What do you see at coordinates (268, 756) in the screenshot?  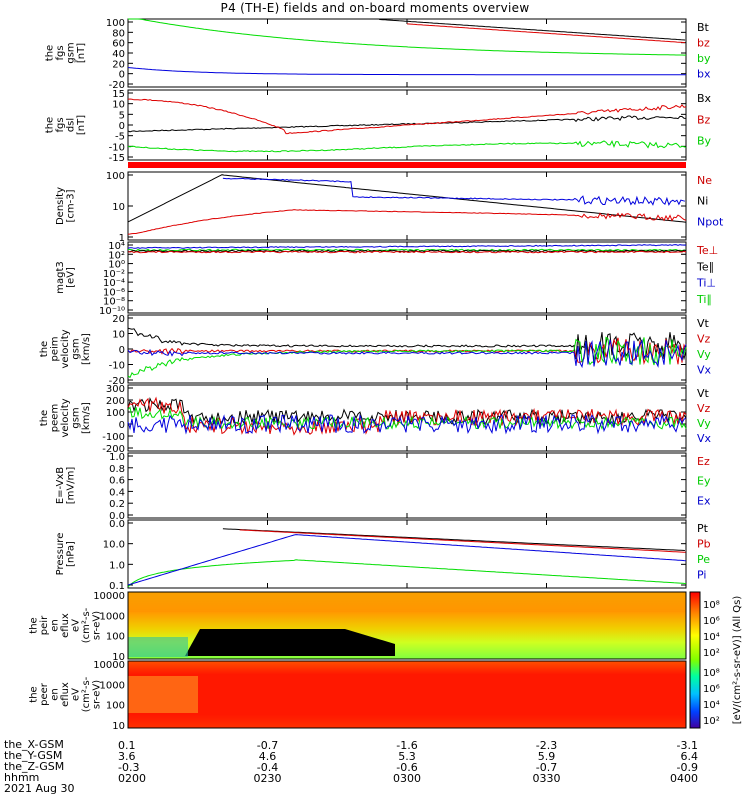 I see `ephemeris-value: 4.6` at bounding box center [268, 756].